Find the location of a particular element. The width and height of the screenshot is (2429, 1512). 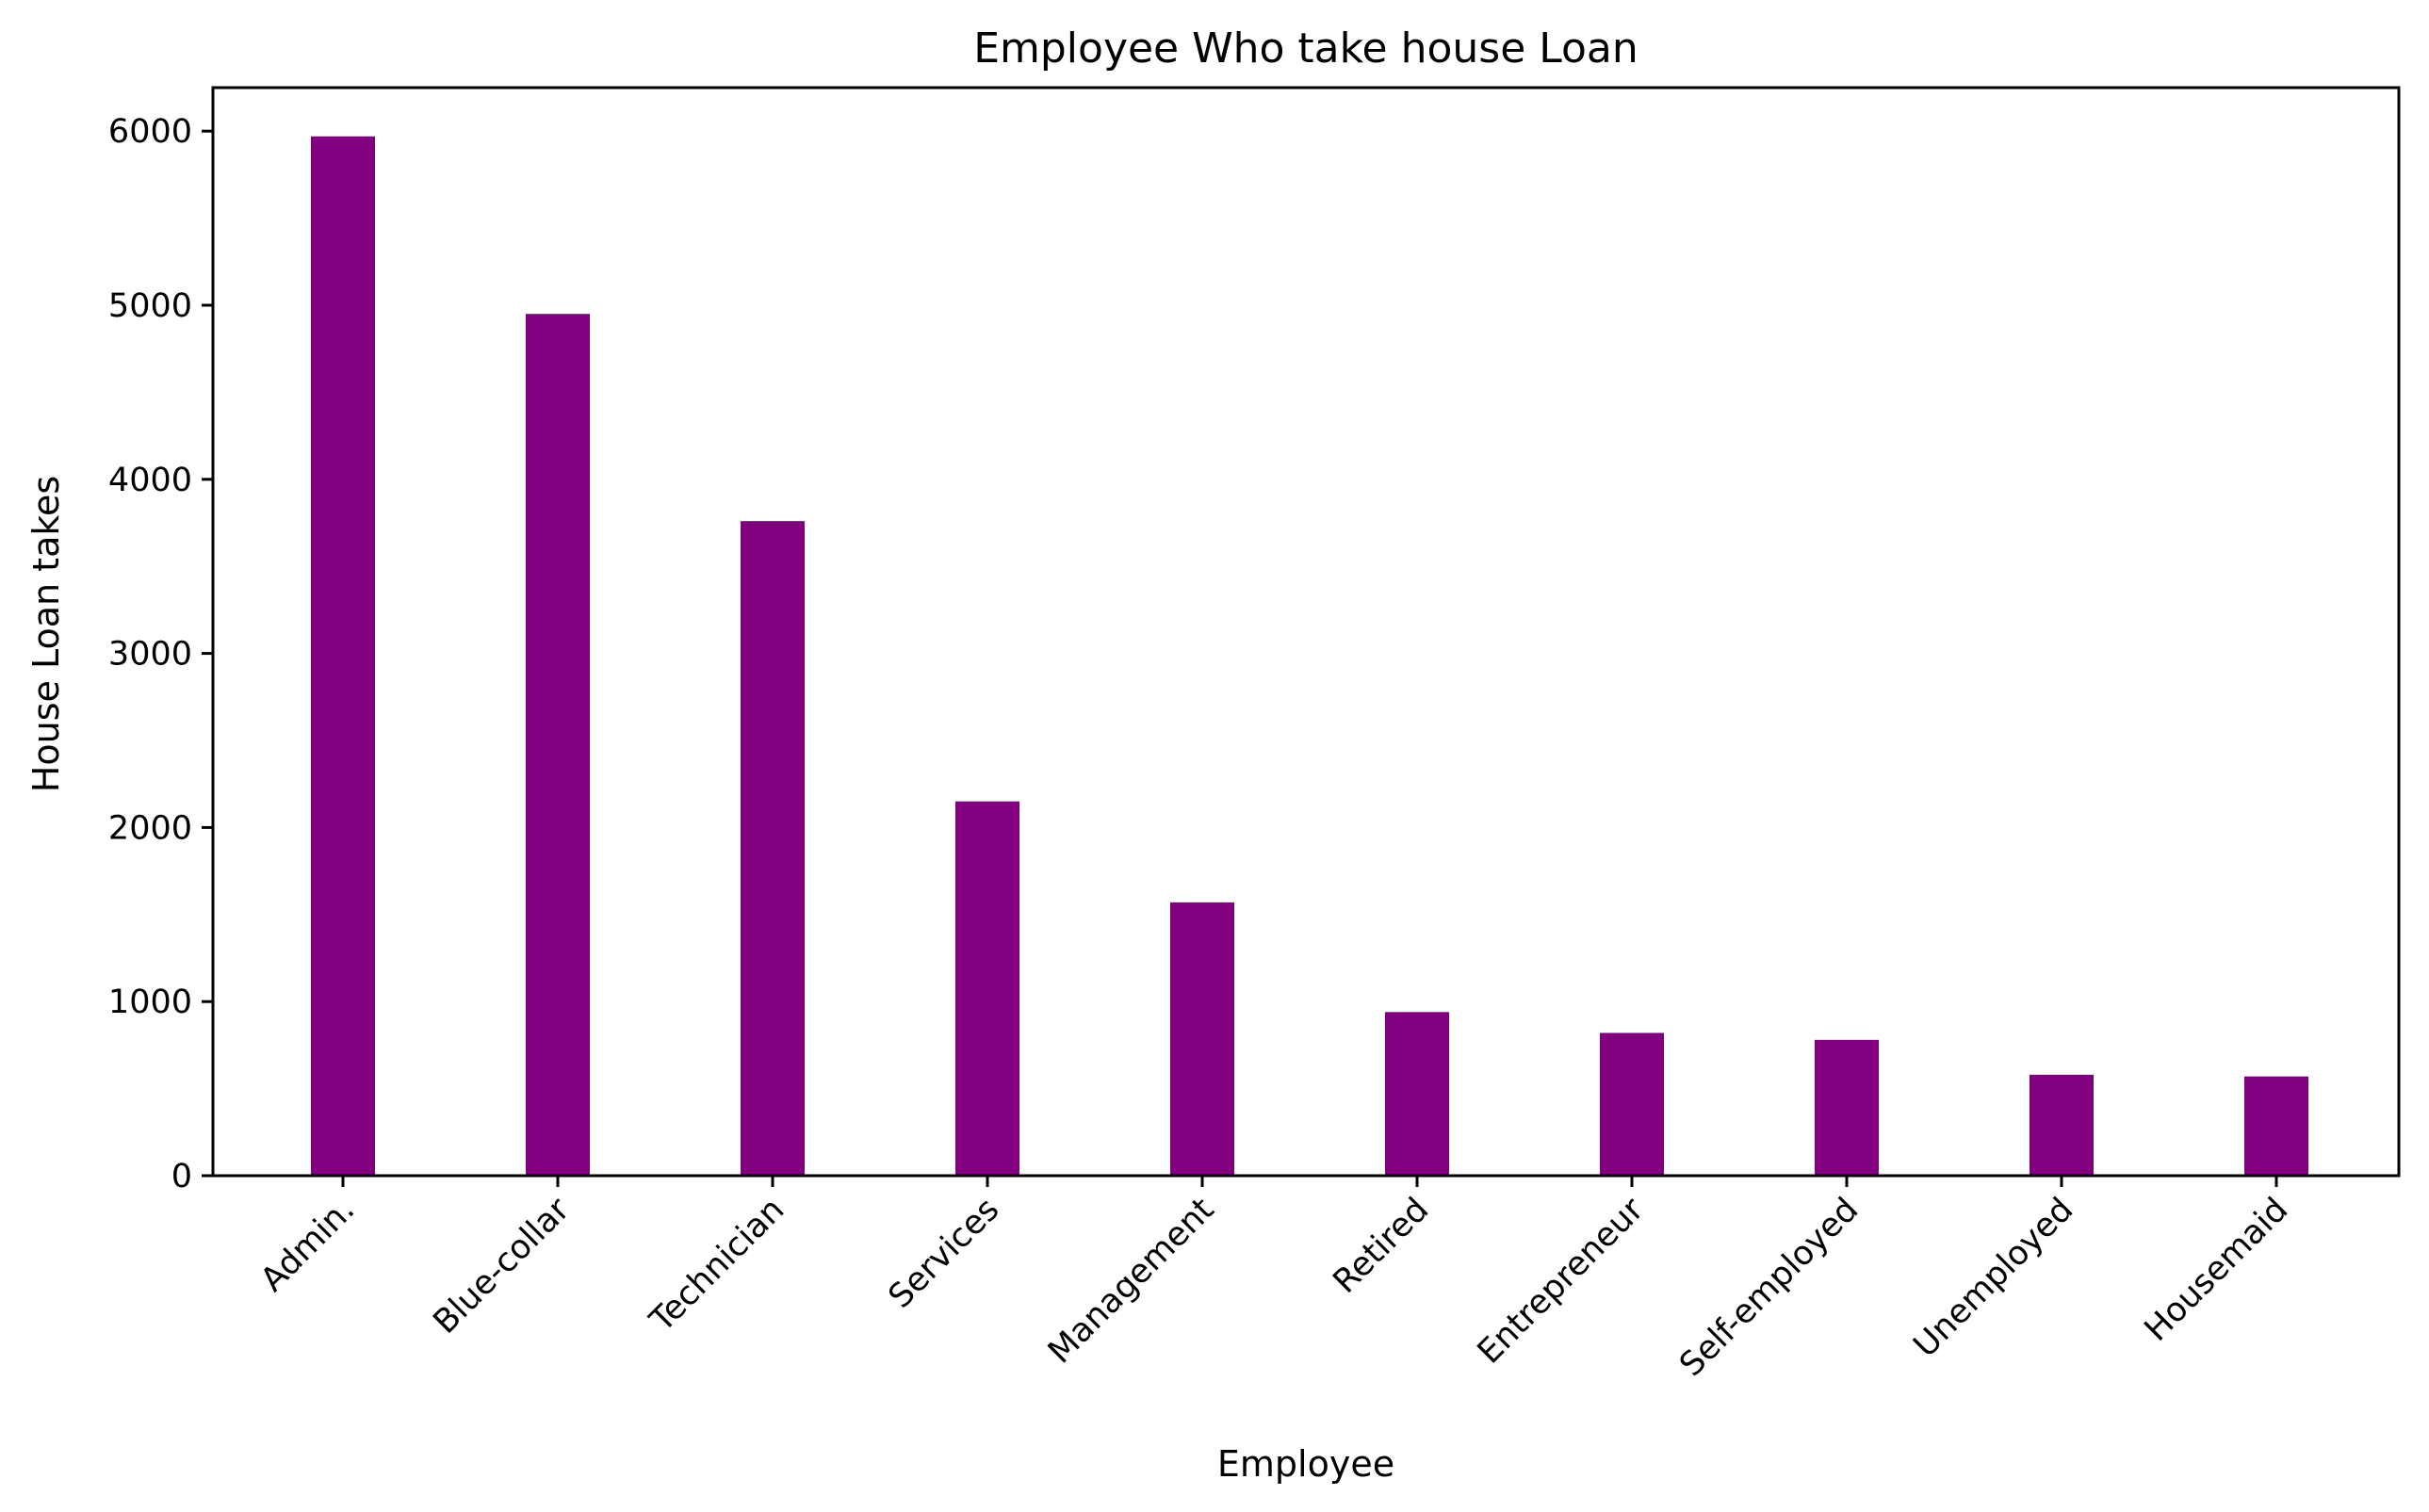

x-tick-label: Retired is located at coordinates (1382, 1246).